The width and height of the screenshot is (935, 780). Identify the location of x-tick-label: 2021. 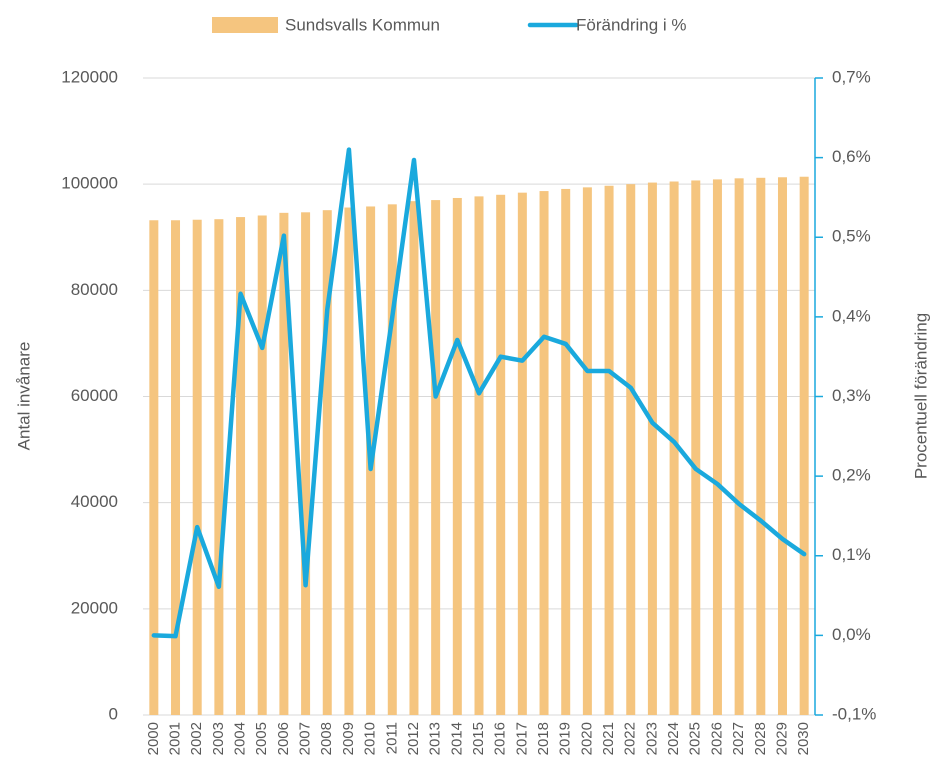
(608, 738).